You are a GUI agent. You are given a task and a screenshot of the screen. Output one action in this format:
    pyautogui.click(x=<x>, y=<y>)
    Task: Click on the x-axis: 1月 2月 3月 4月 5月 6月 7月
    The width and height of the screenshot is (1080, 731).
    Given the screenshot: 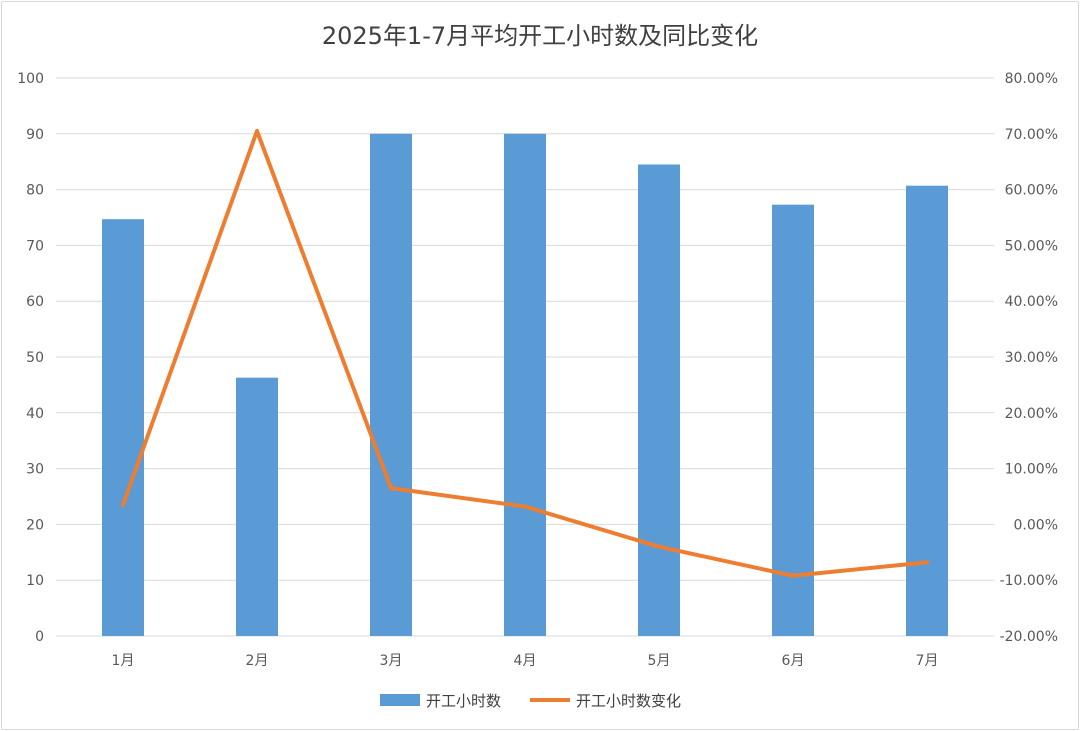 What is the action you would take?
    pyautogui.click(x=525, y=661)
    